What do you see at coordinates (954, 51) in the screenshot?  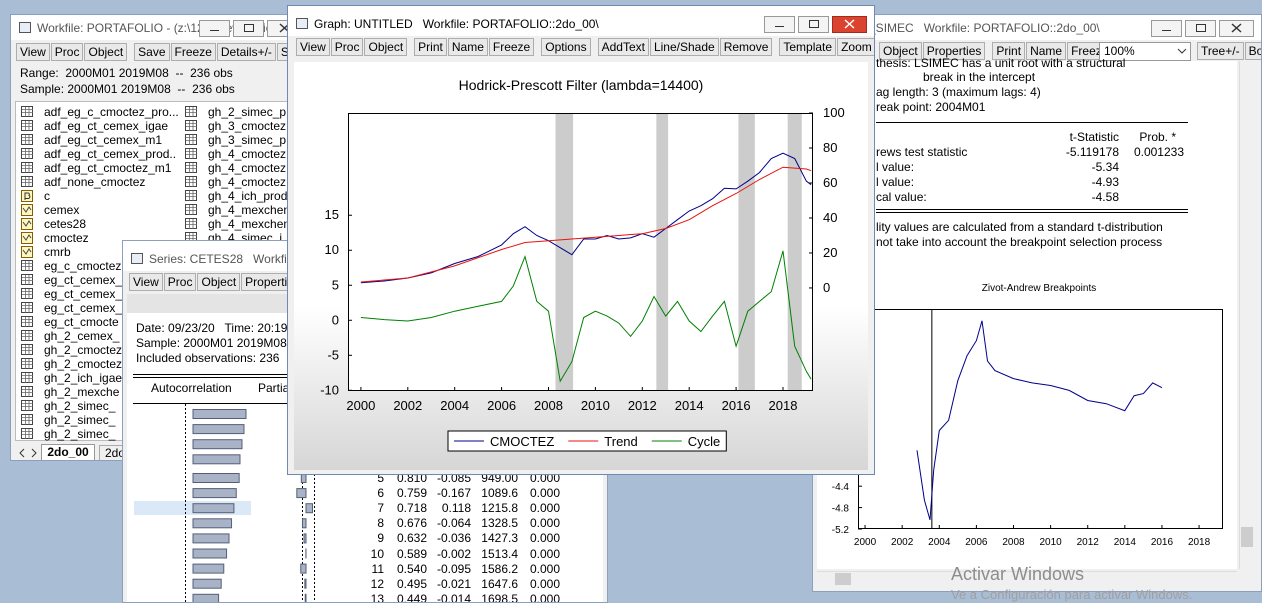 I see `toolbar-button: Properties` at bounding box center [954, 51].